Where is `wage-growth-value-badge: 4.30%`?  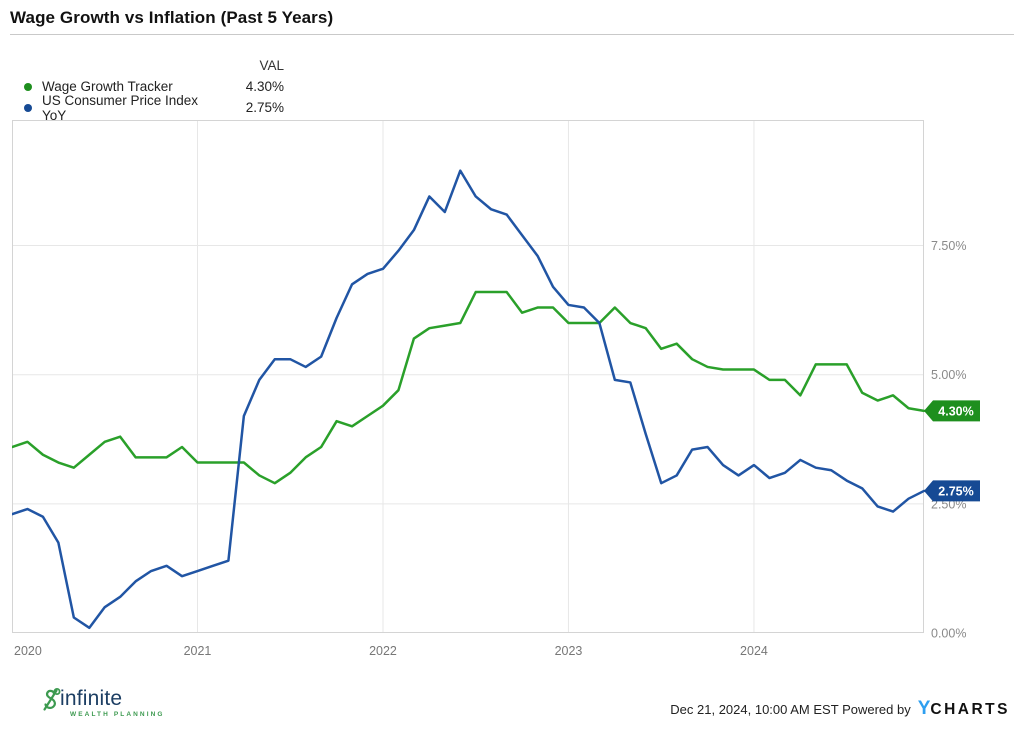
wage-growth-value-badge: 4.30% is located at coordinates (952, 411).